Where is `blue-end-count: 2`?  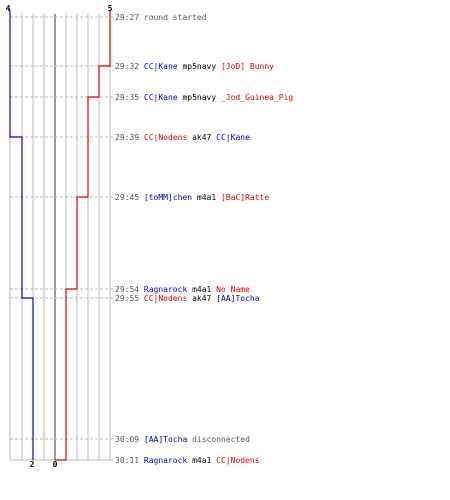
blue-end-count: 2 is located at coordinates (32, 464).